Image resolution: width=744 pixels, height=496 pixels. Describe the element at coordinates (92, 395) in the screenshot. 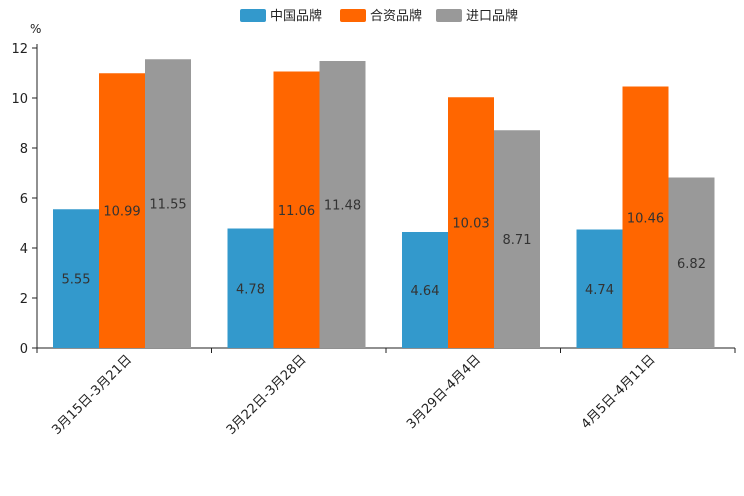

I see `x-tick-label: 3月15日-3月21日` at that location.